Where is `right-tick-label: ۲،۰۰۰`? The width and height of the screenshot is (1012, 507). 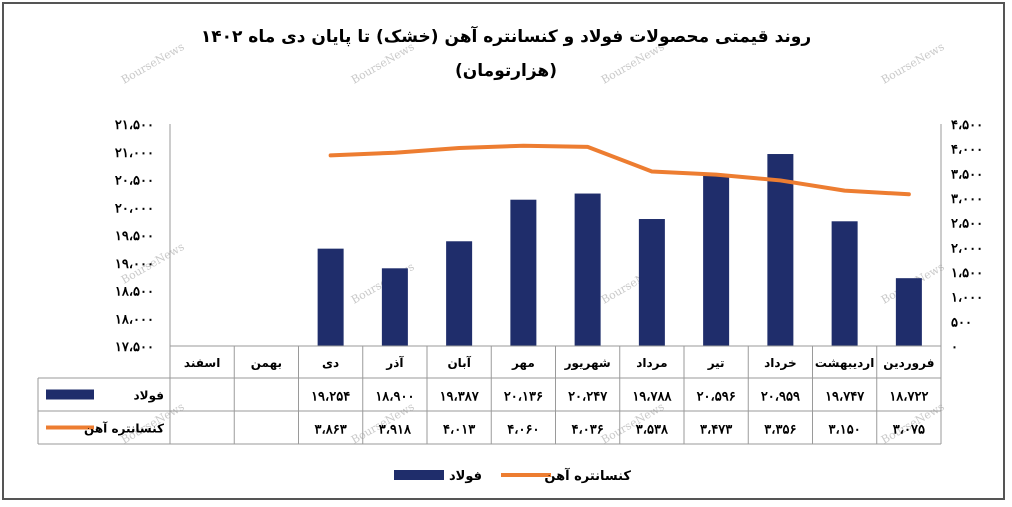 right-tick-label: ۲،۰۰۰ is located at coordinates (967, 248).